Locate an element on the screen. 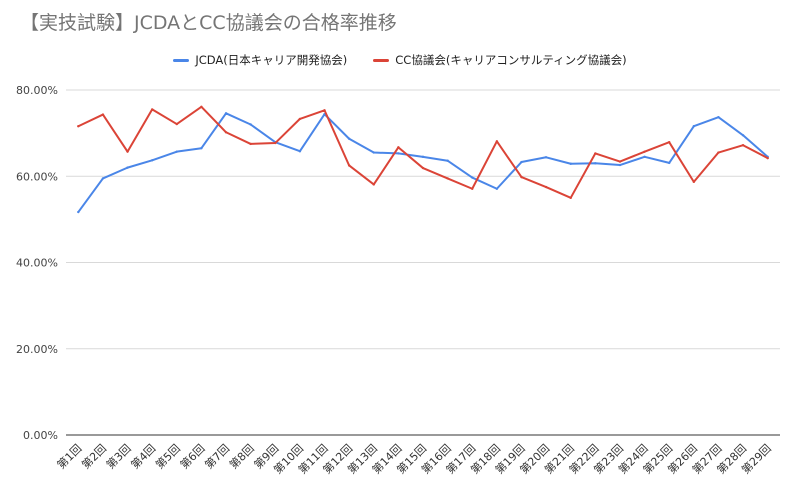 The width and height of the screenshot is (800, 489). chart-title: 【実技試験】JCDAとCC協議会の合格率推移 is located at coordinates (208, 23).